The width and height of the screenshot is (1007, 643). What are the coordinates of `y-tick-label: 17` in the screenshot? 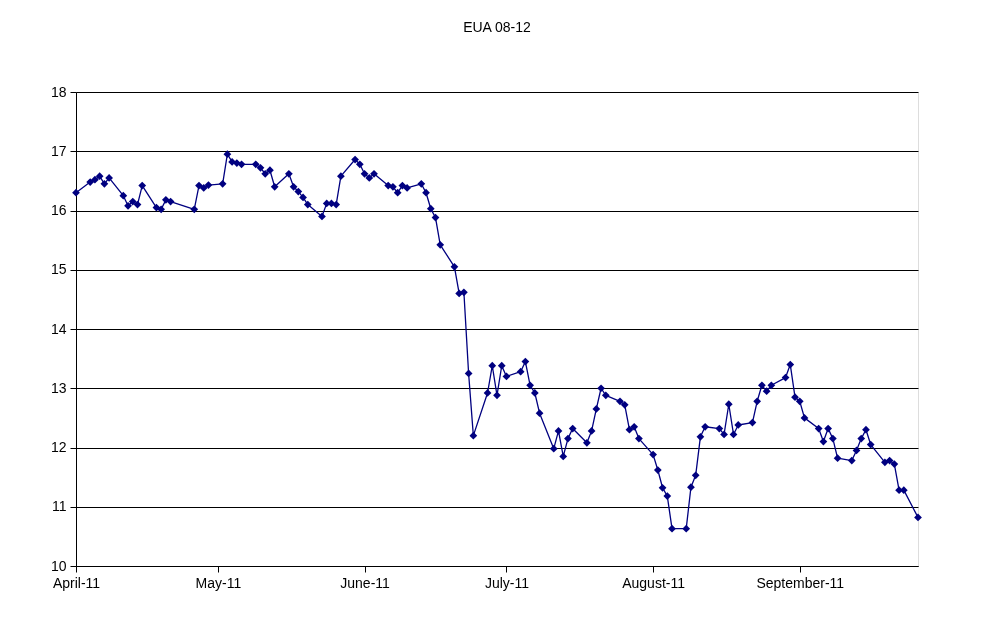 It's located at (58, 150).